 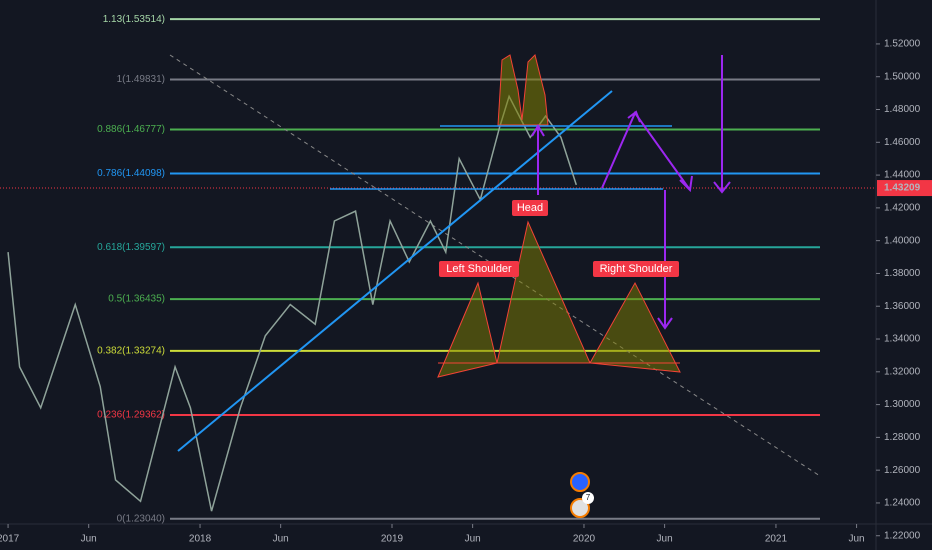 I want to click on right-shoulder-label: Right Shoulder, so click(x=636, y=269).